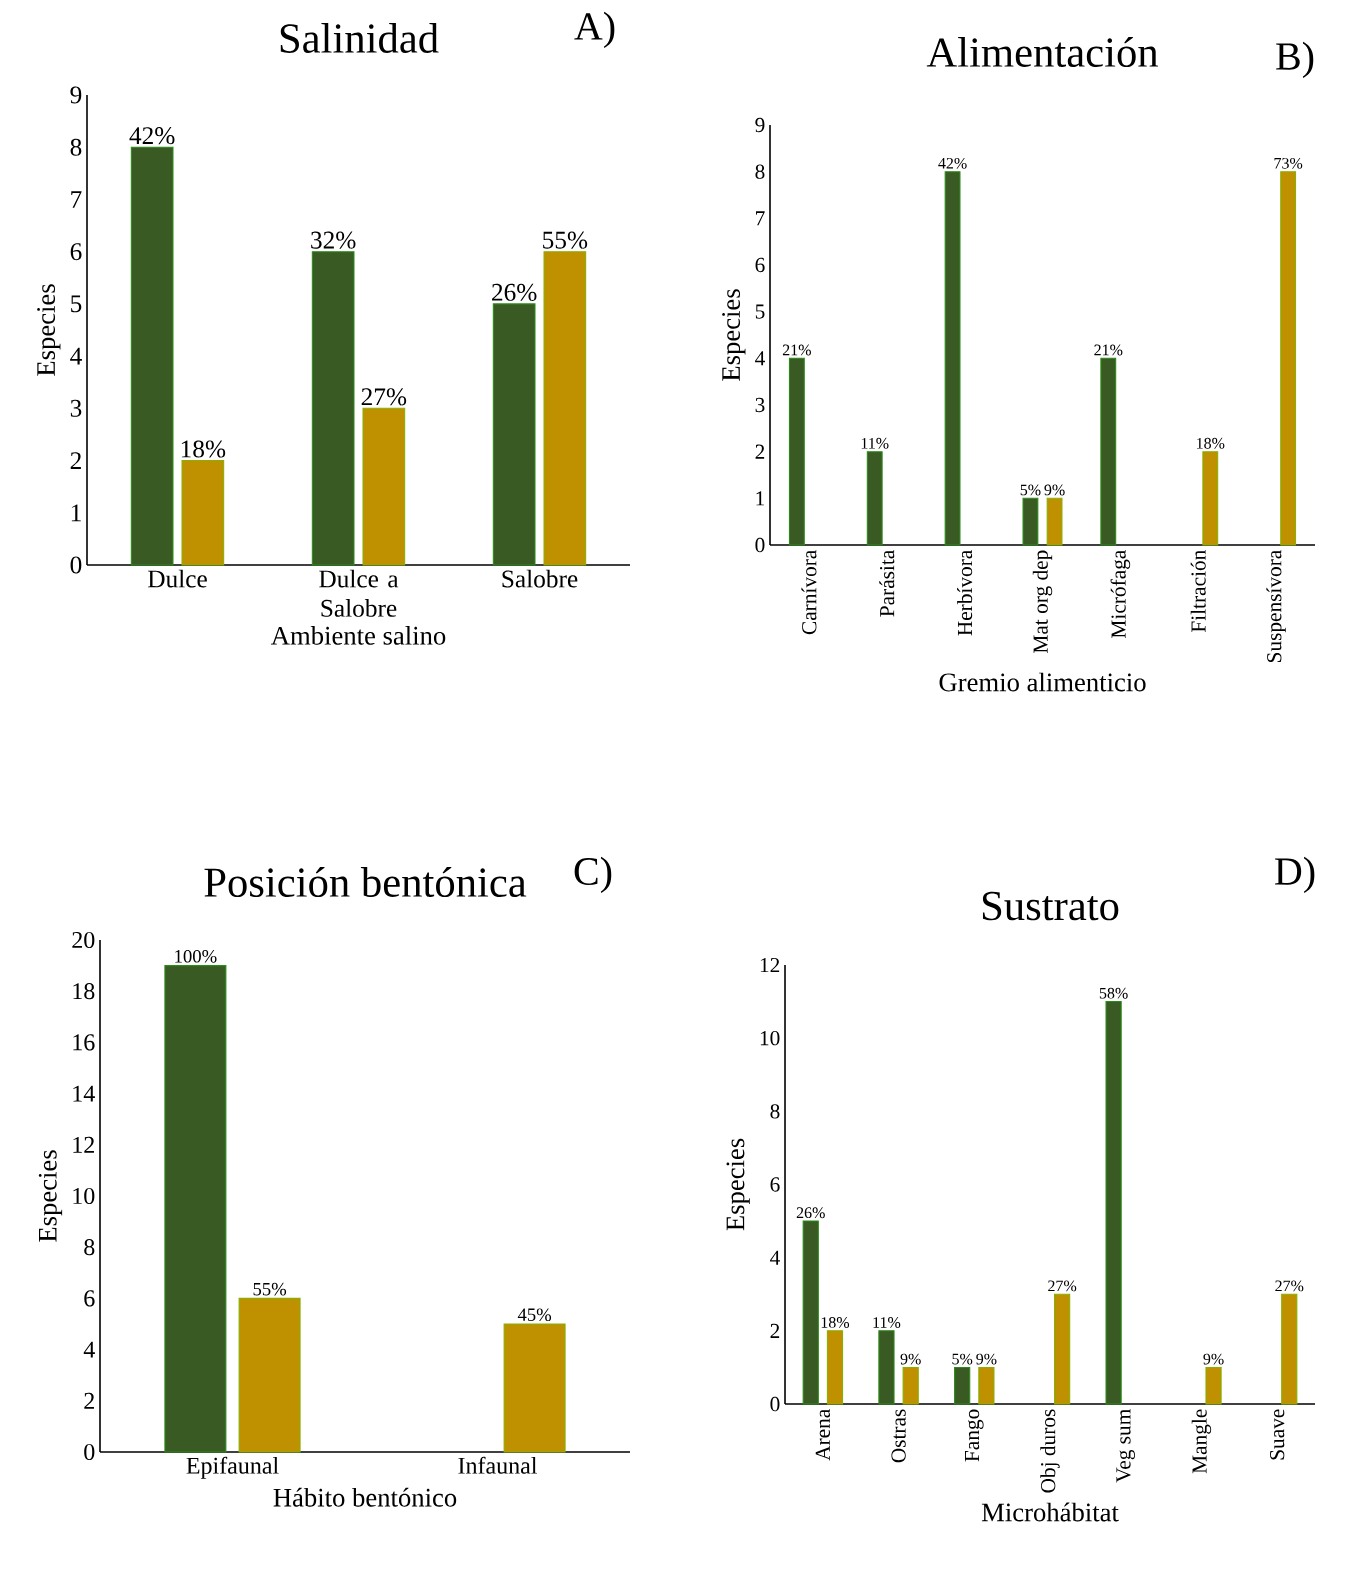 Image resolution: width=1351 pixels, height=1593 pixels. I want to click on x-tick-label: Fango, so click(974, 1435).